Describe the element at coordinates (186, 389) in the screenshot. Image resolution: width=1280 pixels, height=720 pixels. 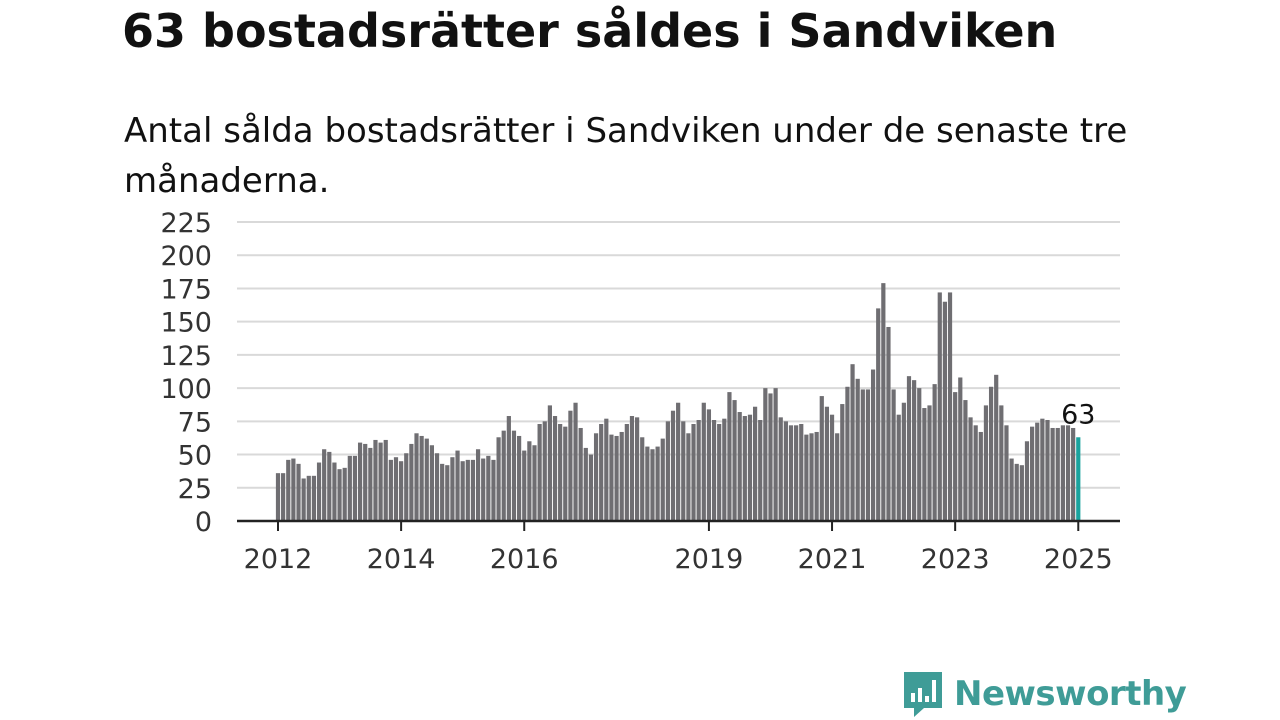
I see `y-tick-label: 100` at that location.